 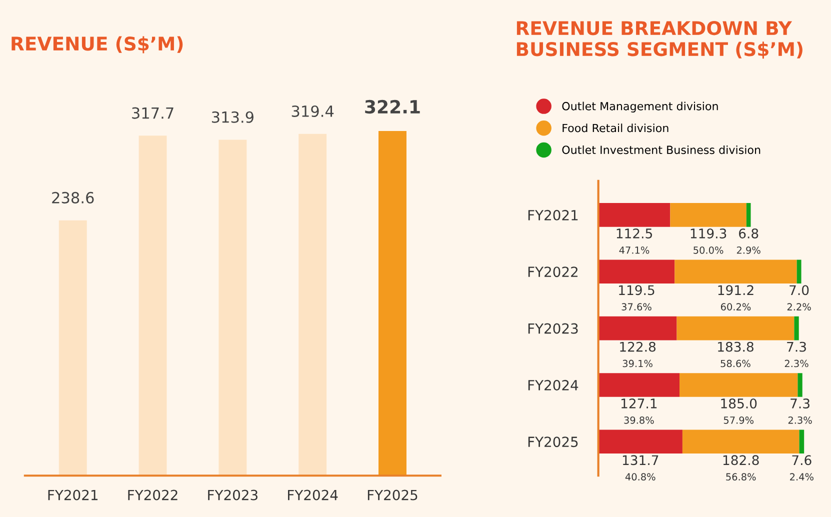 What do you see at coordinates (799, 306) in the screenshot?
I see `annotation: 2.2%` at bounding box center [799, 306].